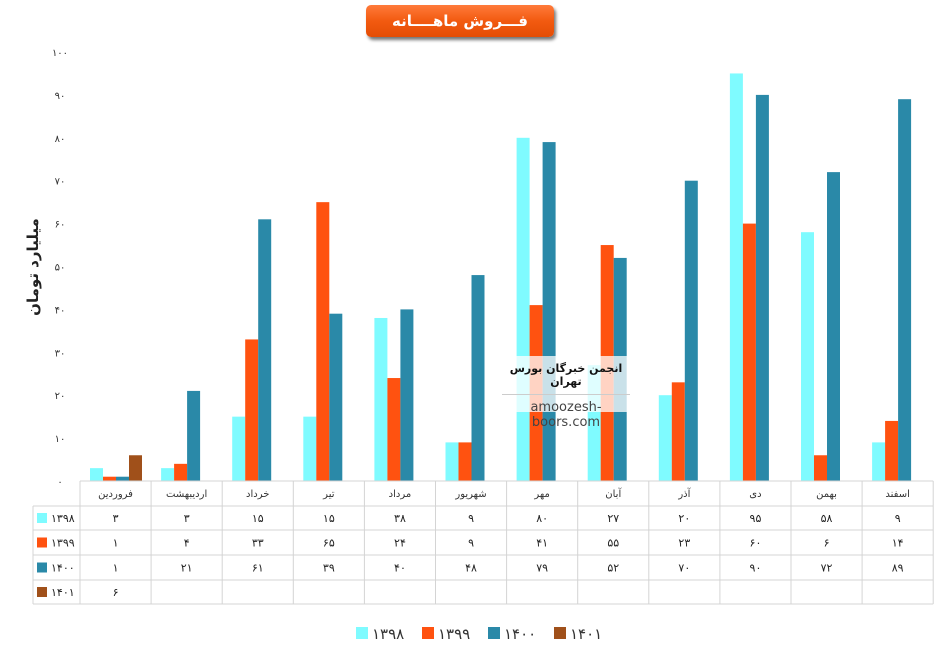  What do you see at coordinates (63, 568) in the screenshot?
I see `table-series-label: ۱۴۰۰` at bounding box center [63, 568].